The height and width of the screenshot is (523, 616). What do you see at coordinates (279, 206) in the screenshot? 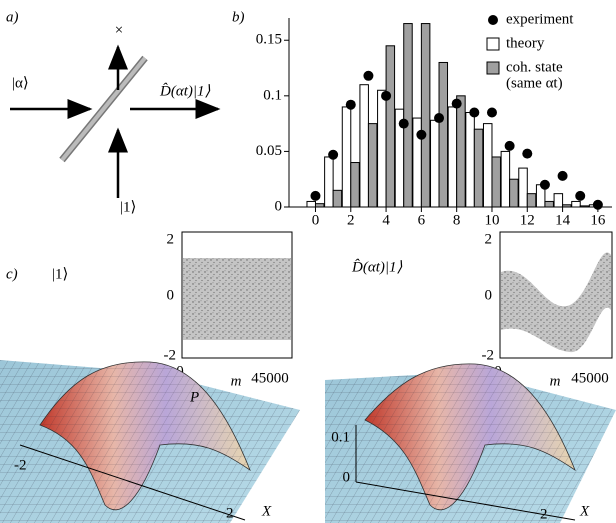
I see `y-tick-label: 0` at bounding box center [279, 206].